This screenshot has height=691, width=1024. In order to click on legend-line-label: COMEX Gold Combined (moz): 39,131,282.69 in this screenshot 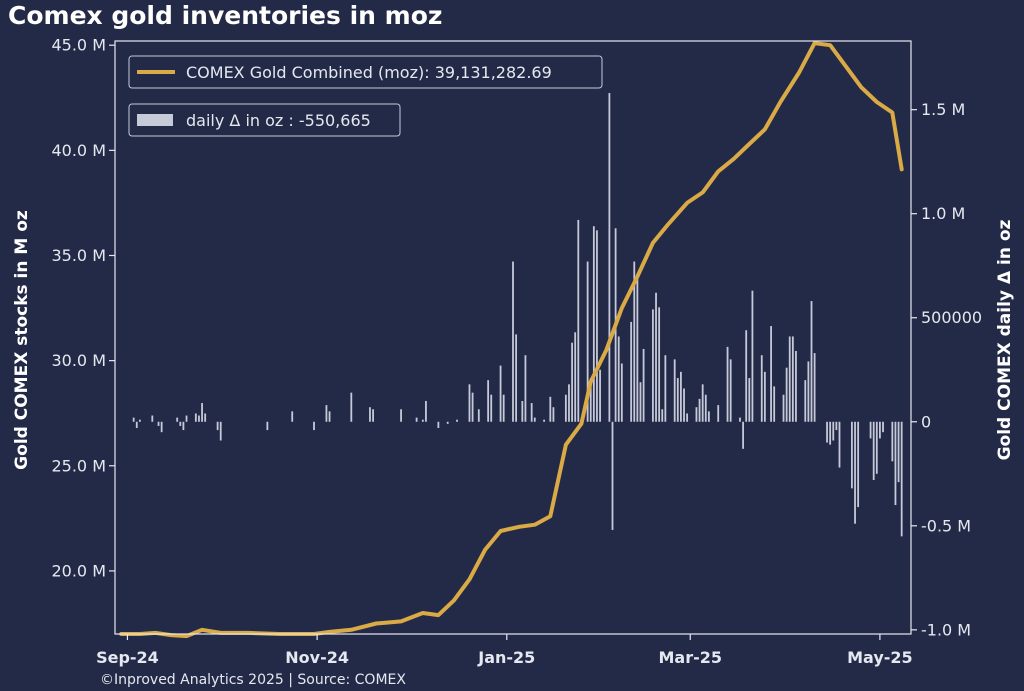, I will do `click(369, 72)`.